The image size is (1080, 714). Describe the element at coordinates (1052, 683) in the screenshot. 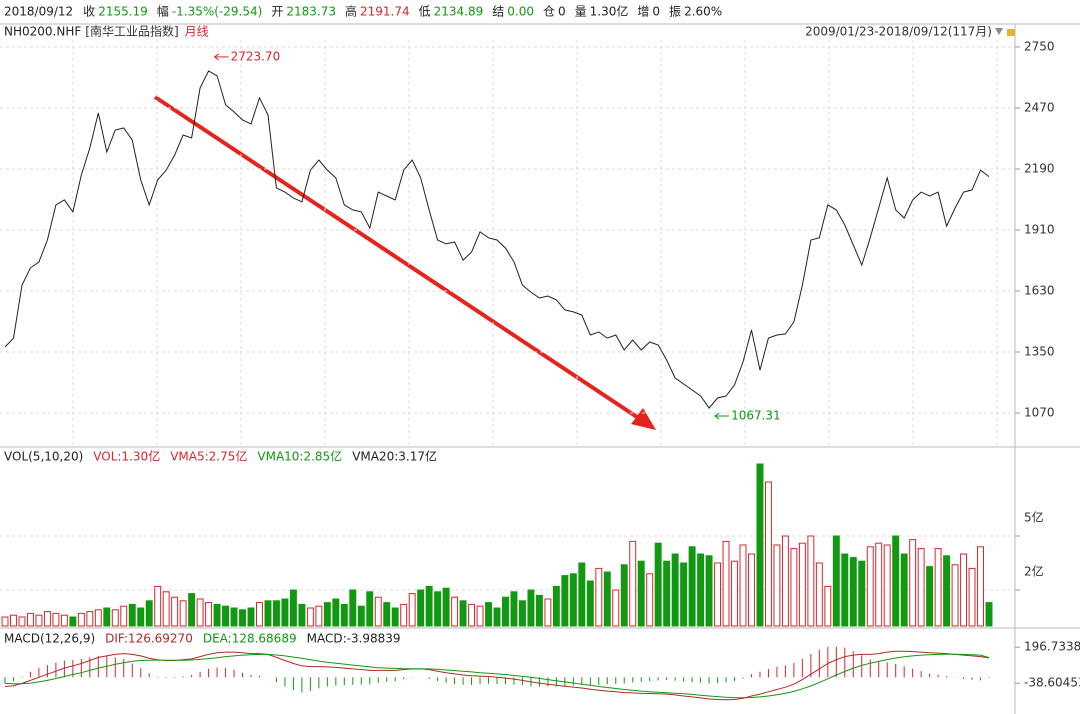

I see `y-tick-label: -38.60453` at that location.